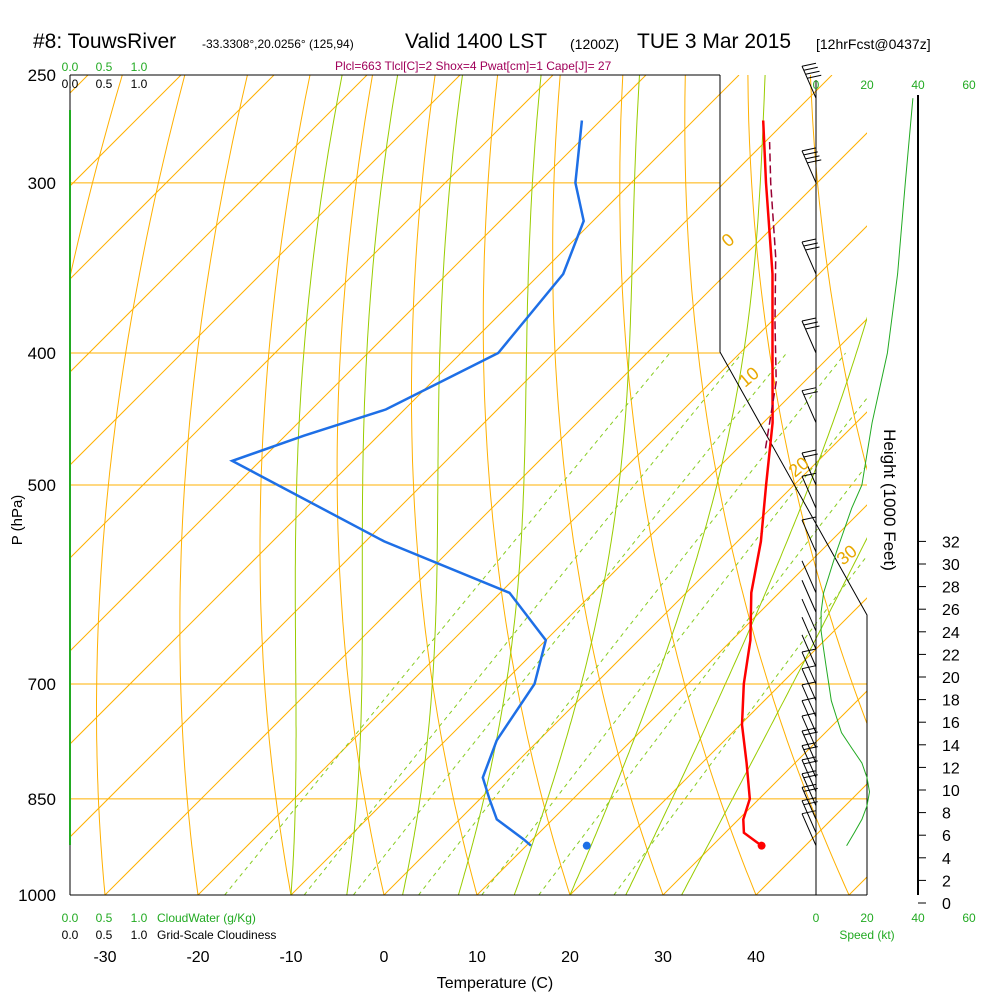  Describe the element at coordinates (42, 75) in the screenshot. I see `pressure-tick-label: 250` at that location.